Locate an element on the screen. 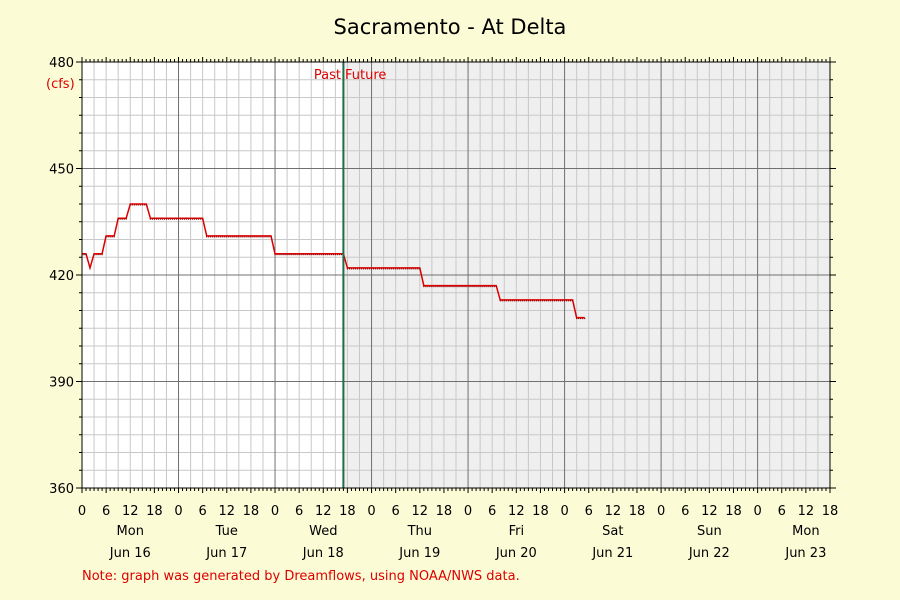 This screenshot has height=600, width=900. chart-title: Sacramento - At Delta is located at coordinates (450, 27).